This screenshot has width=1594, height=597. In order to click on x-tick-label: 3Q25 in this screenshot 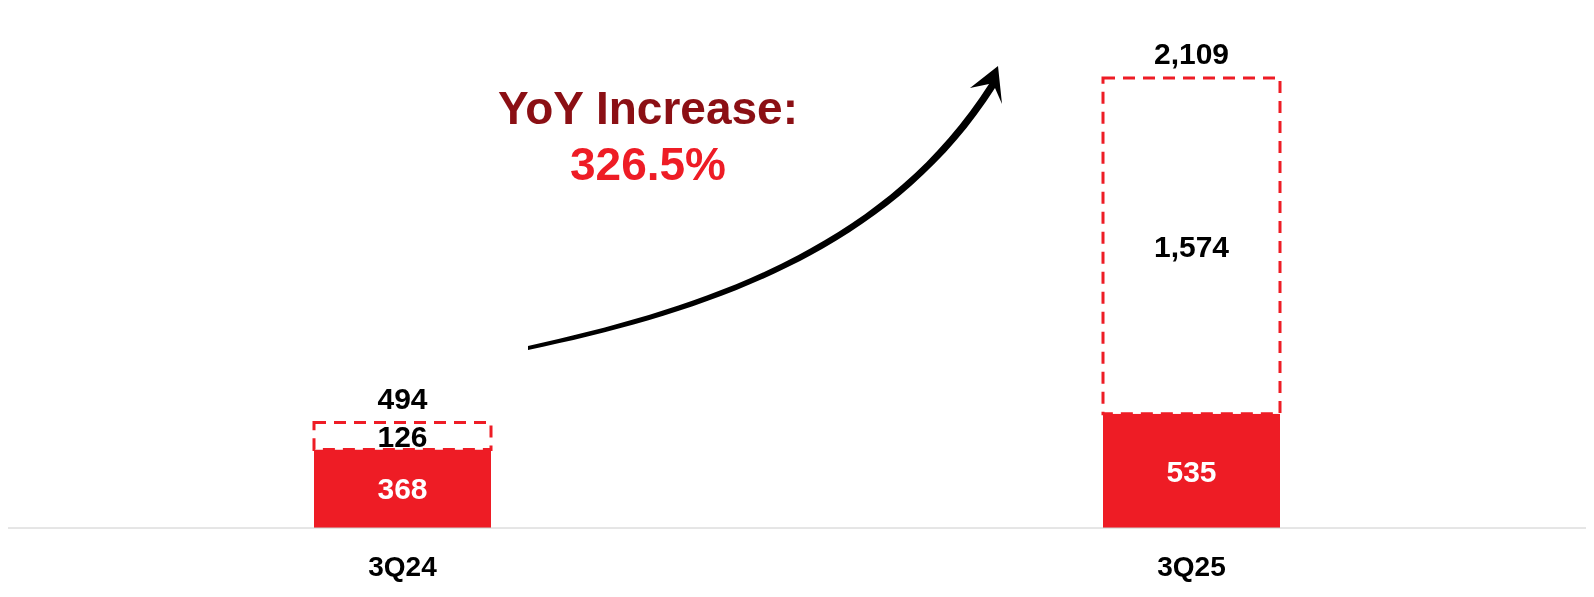, I will do `click(1191, 566)`.